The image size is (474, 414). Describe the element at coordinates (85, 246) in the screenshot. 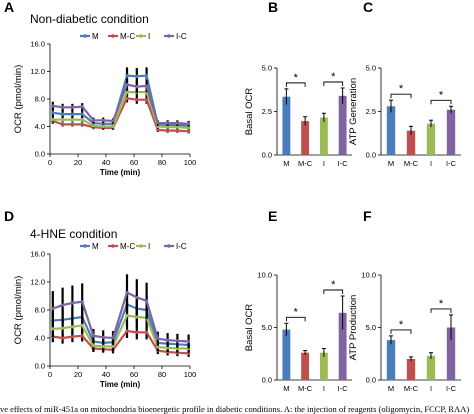

I see `panel-d-legend-marker-m` at that location.